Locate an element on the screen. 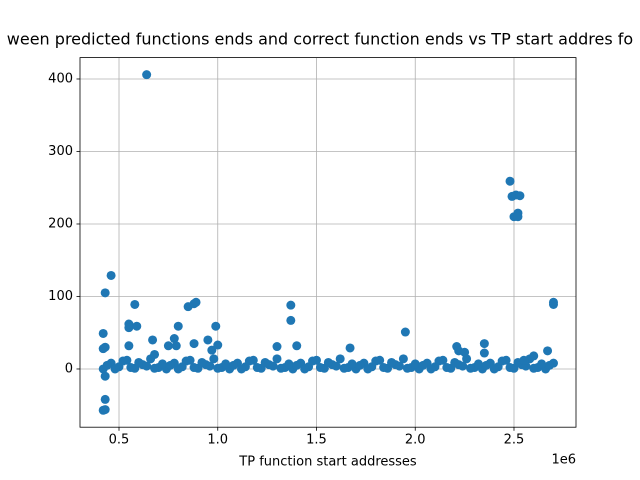 This screenshot has height=480, width=640. x-offset-label: 1e6 is located at coordinates (563, 460).